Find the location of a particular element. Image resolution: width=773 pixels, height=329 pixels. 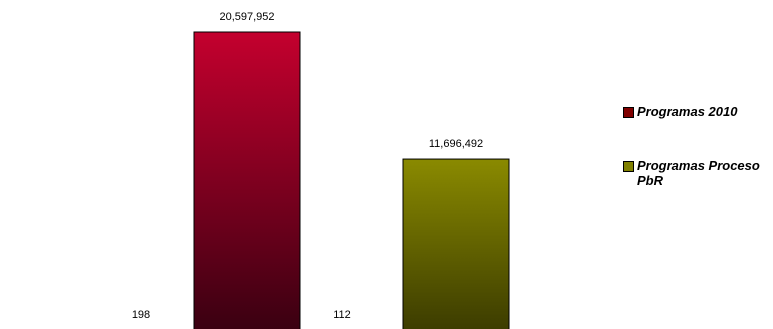

legend-label-programas-2010: Programas 2010 is located at coordinates (687, 111).